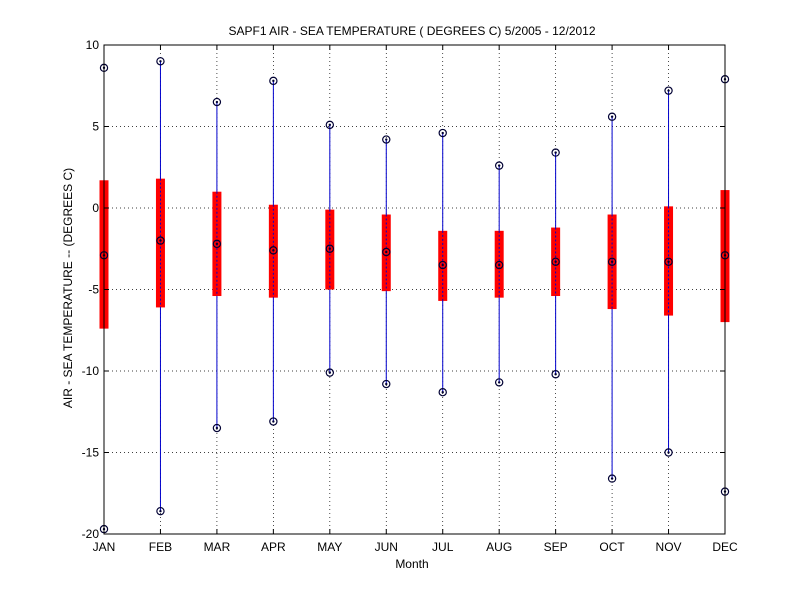 The width and height of the screenshot is (800, 600). What do you see at coordinates (93, 290) in the screenshot?
I see `y-tick-label: -5` at bounding box center [93, 290].